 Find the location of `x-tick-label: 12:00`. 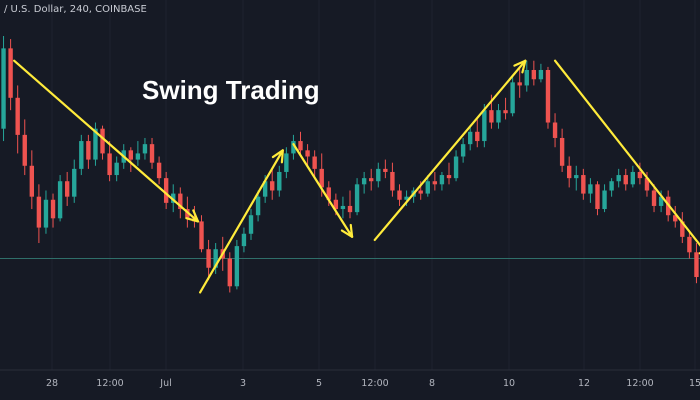

x-tick-label: 12:00 is located at coordinates (639, 383).